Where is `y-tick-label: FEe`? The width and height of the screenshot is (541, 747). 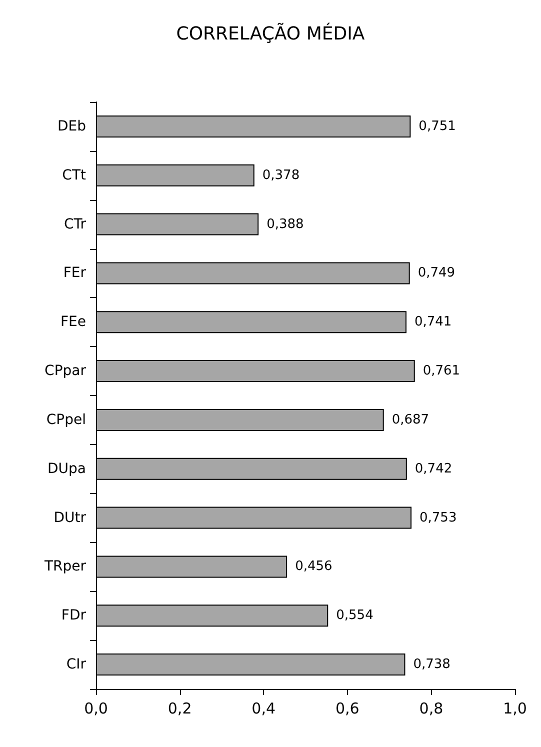
y-tick-label: FEe is located at coordinates (73, 322).